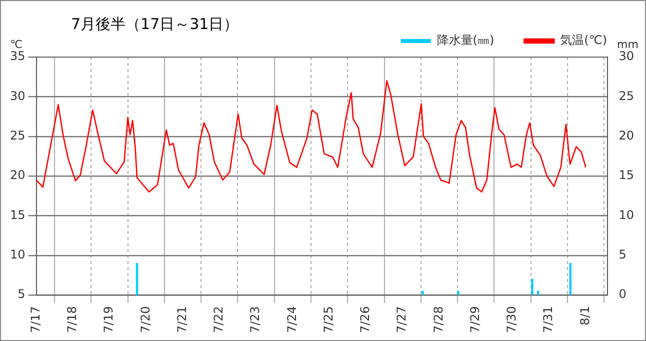 This screenshot has width=646, height=341. Describe the element at coordinates (622, 294) in the screenshot. I see `y2-tick-label: 0` at that location.